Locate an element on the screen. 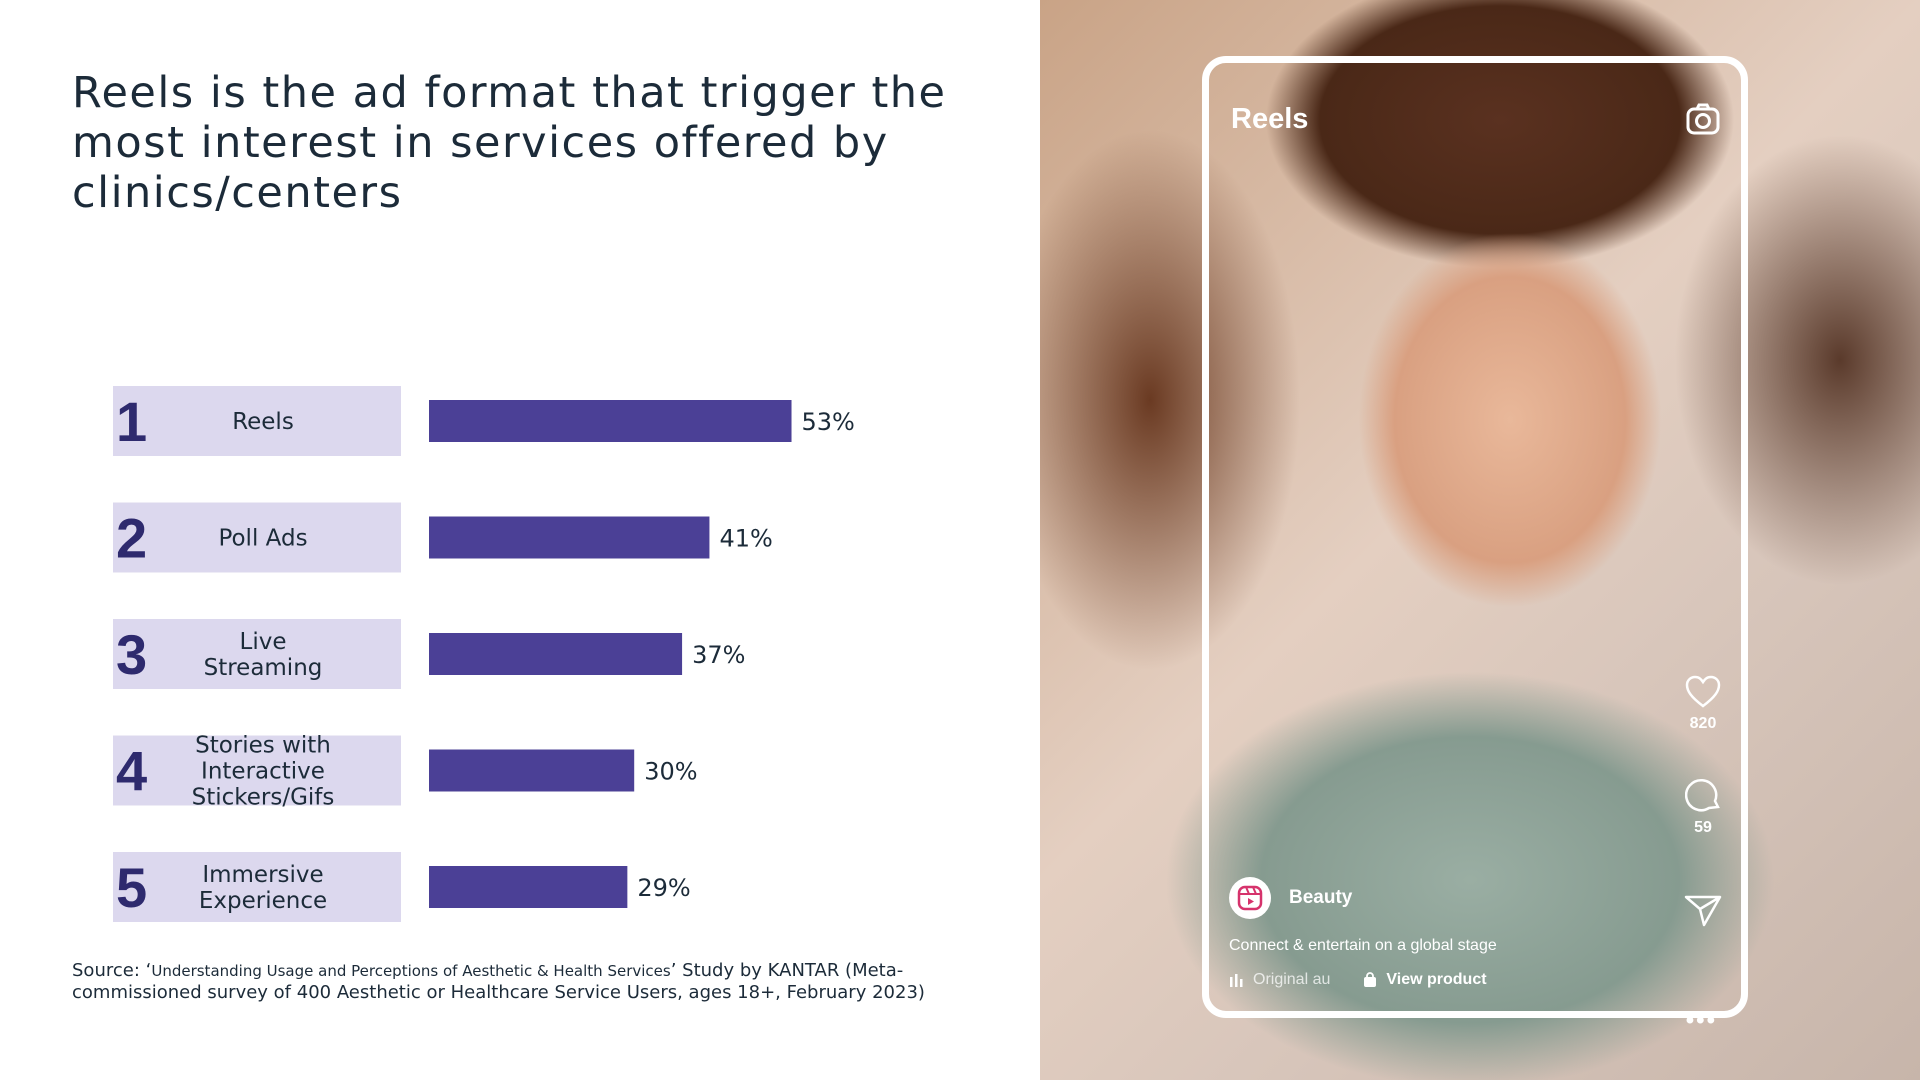 This screenshot has height=1080, width=1920. rank-number: 2 is located at coordinates (131, 538).